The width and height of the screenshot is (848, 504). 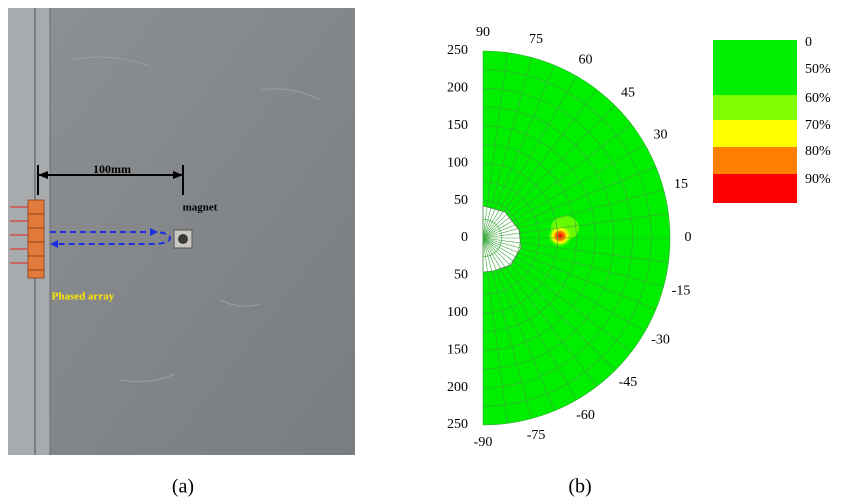 I want to click on angle-label: 75, so click(x=536, y=39).